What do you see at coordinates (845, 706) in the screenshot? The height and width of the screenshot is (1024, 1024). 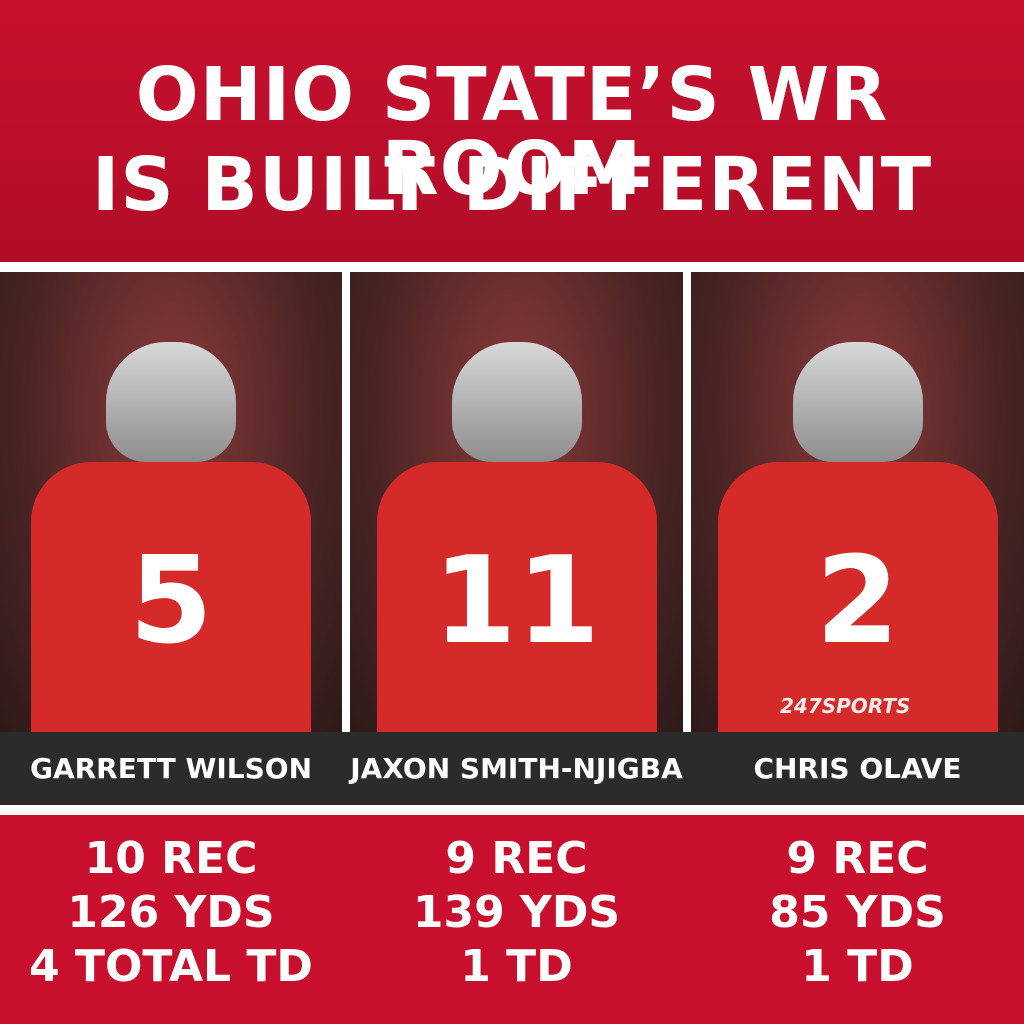 I see `watermark: 247SPORTS` at bounding box center [845, 706].